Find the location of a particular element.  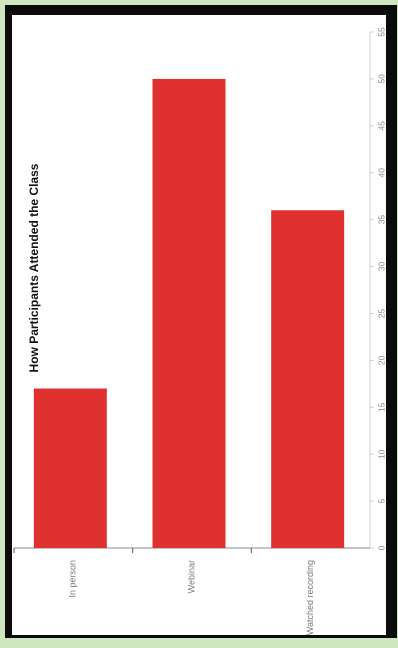

bar-webinar is located at coordinates (189, 313).